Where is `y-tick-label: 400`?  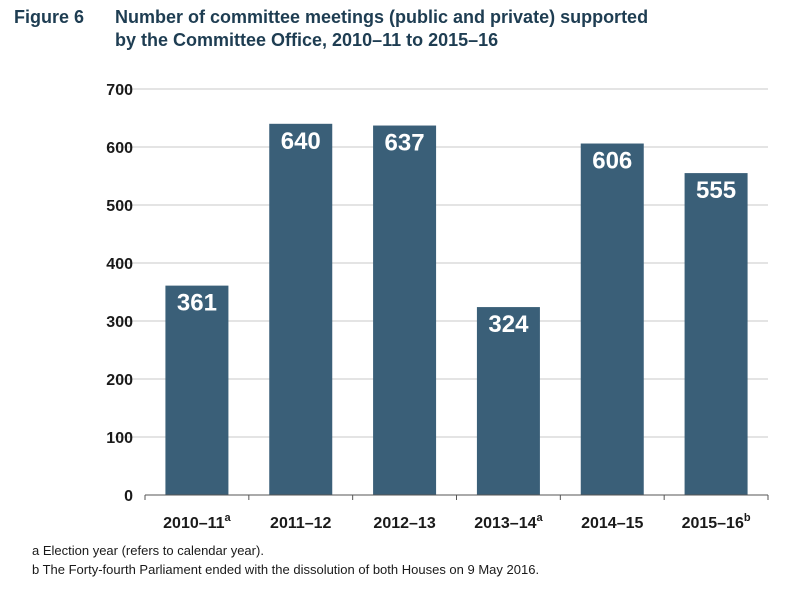 y-tick-label: 400 is located at coordinates (119, 264).